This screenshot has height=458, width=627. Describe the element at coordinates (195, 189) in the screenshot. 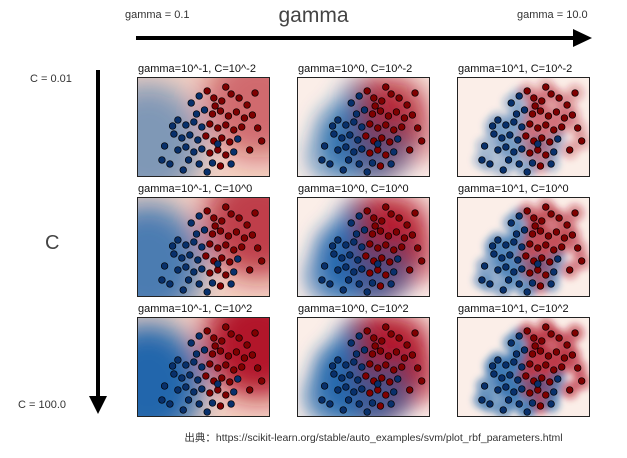

I see `panel-title: gamma=10^-1, C=10^0` at that location.